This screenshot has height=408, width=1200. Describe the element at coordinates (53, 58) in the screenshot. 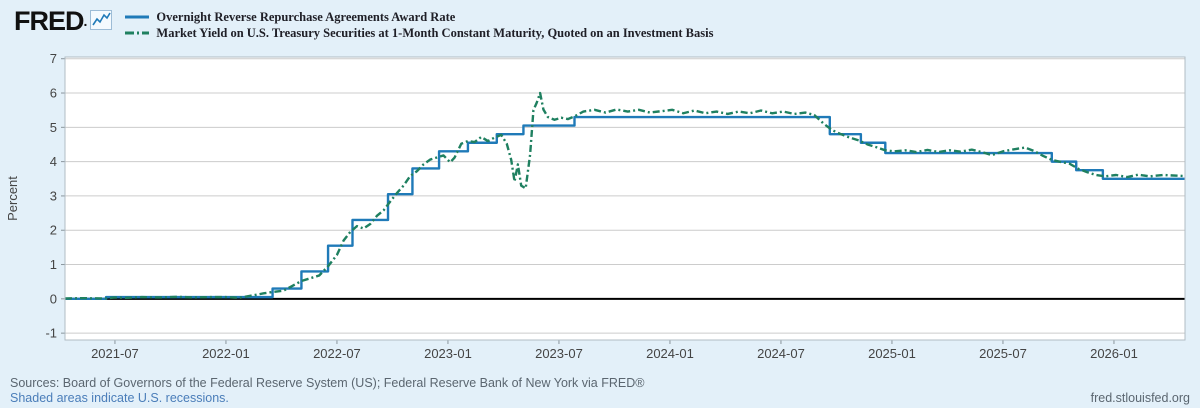

I see `svg-text: 7` at that location.